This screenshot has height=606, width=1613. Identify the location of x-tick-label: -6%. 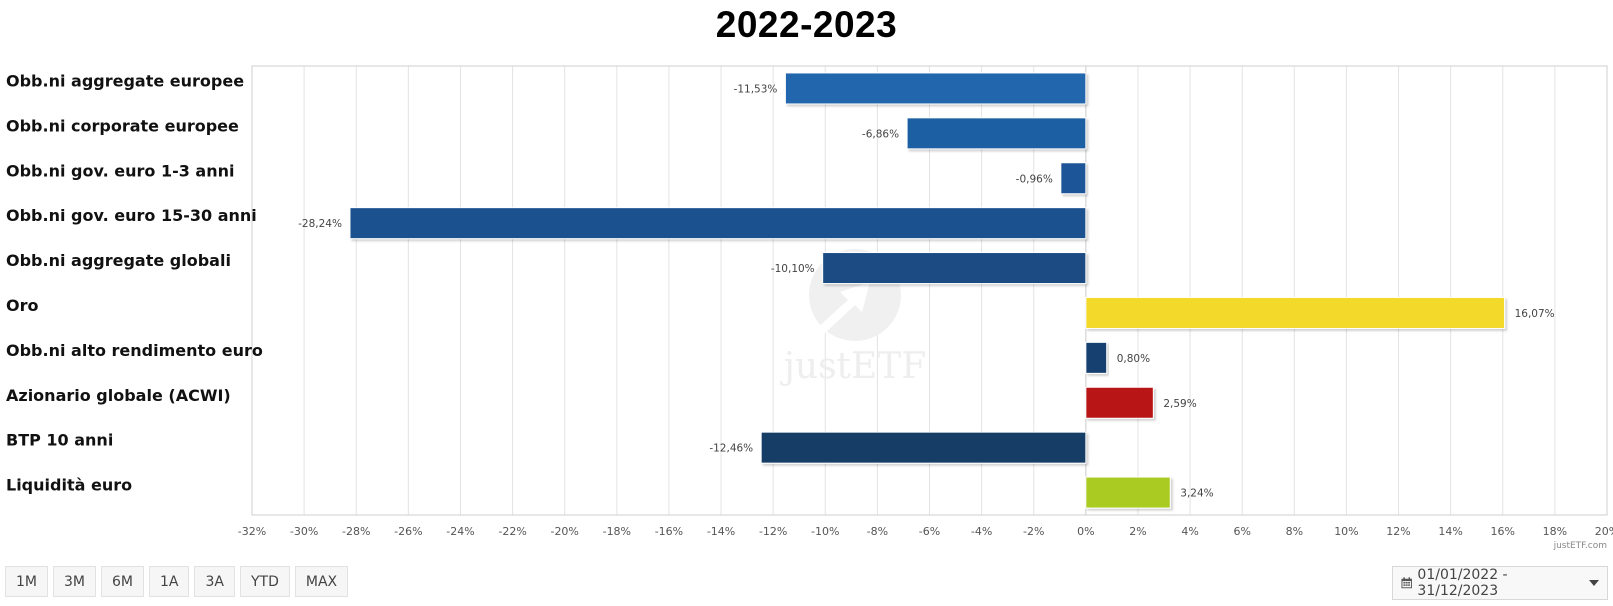
(929, 531).